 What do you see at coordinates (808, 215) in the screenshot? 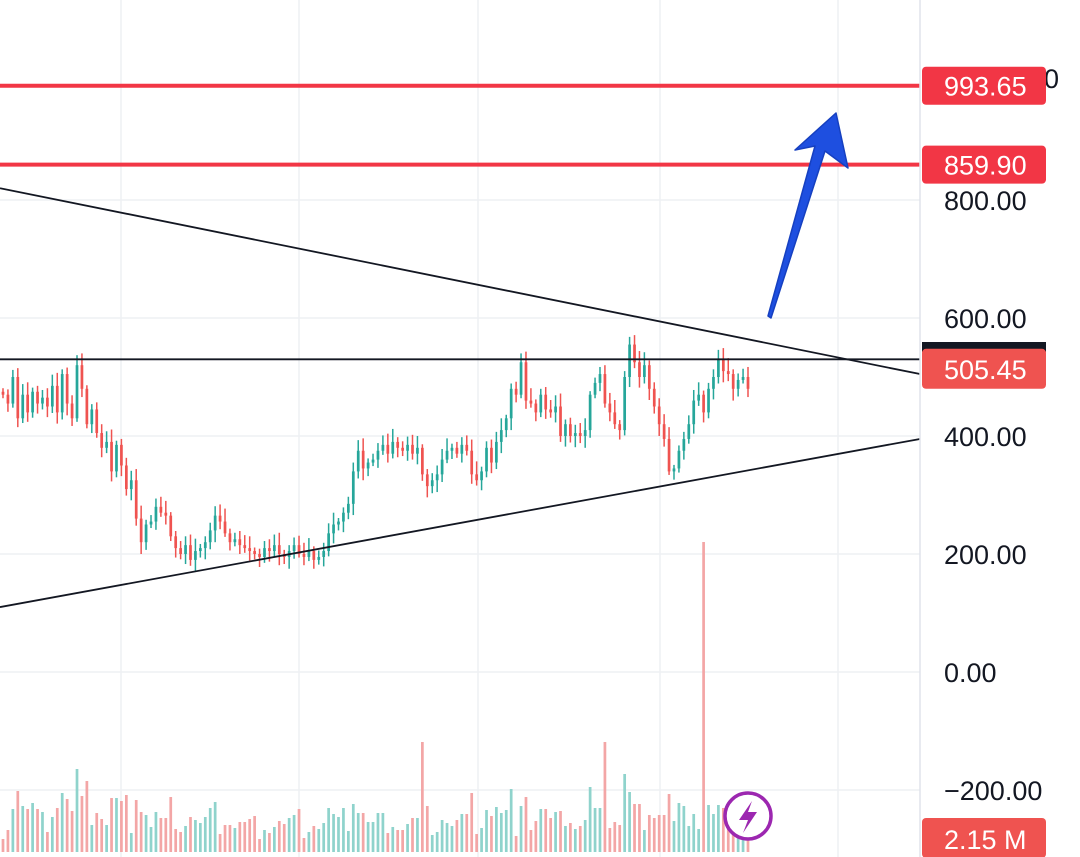
I see `up-arrow-icon` at bounding box center [808, 215].